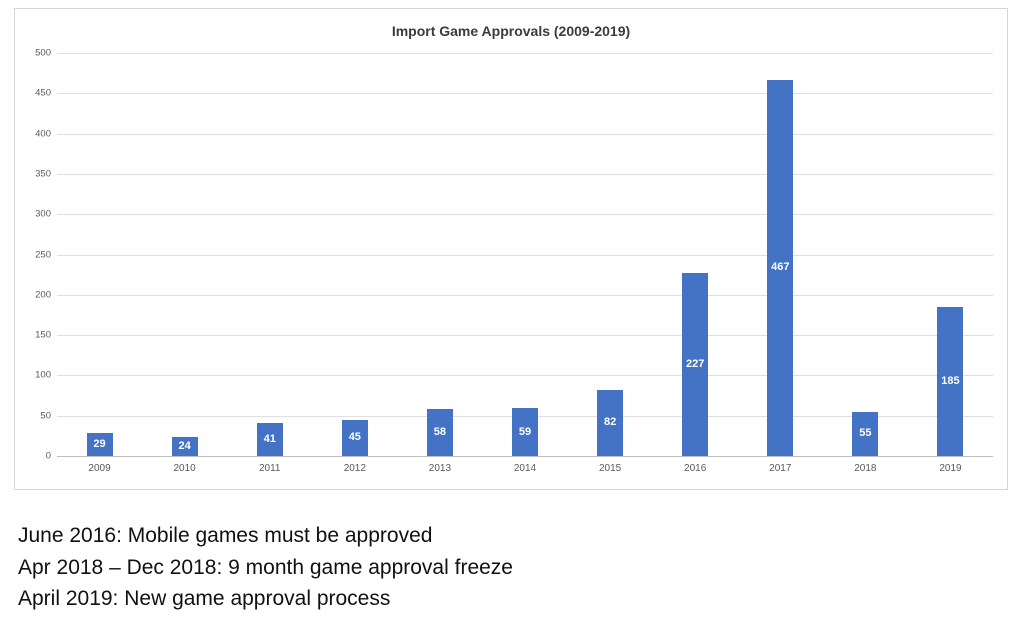 Image resolution: width=1024 pixels, height=631 pixels. I want to click on x-tick-label: 2017, so click(780, 468).